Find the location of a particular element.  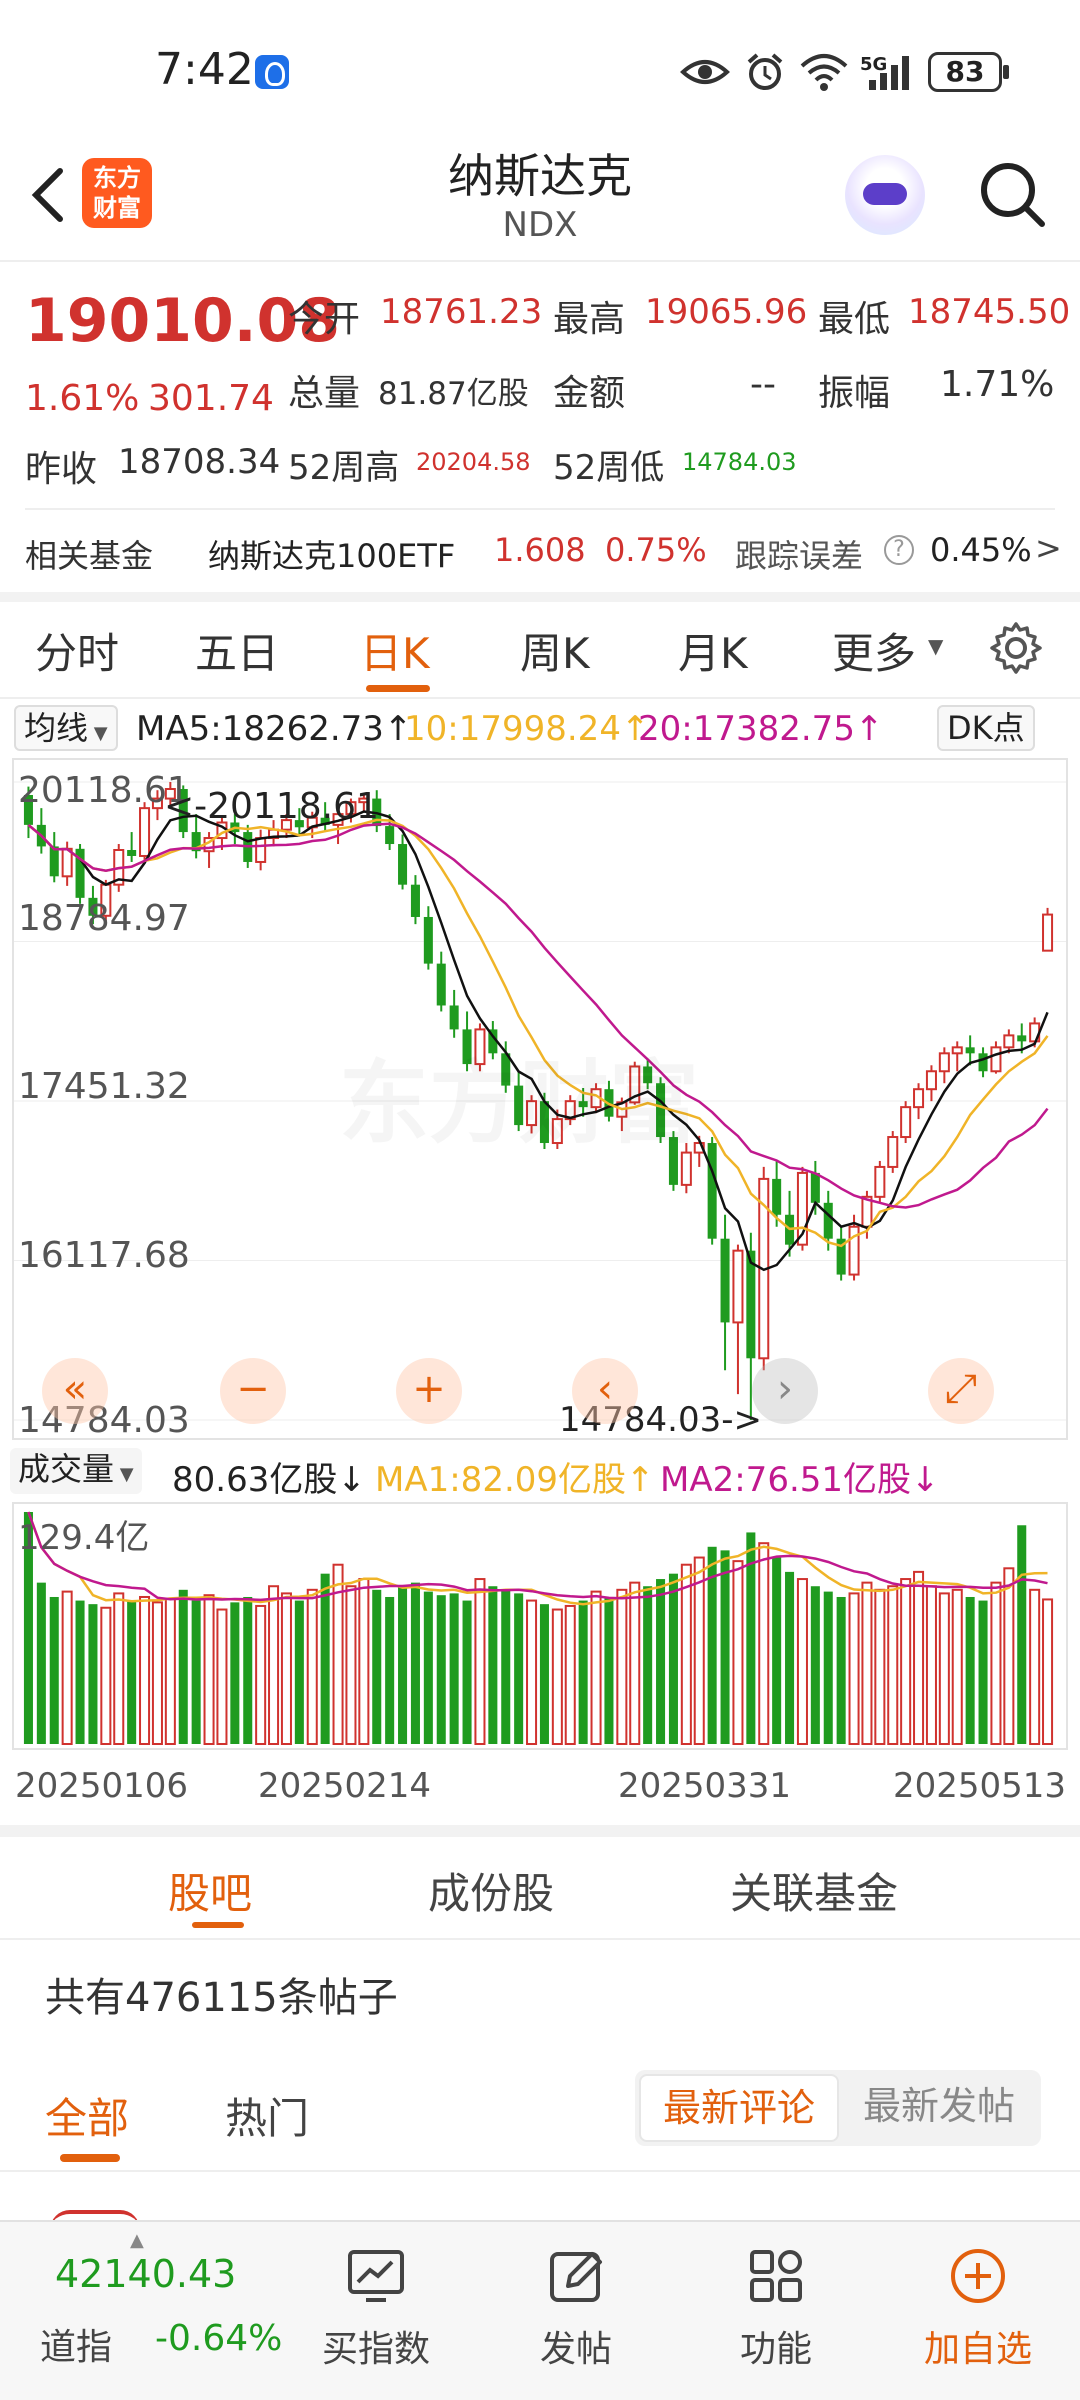

tab-guba: 股吧 is located at coordinates (210, 1893).